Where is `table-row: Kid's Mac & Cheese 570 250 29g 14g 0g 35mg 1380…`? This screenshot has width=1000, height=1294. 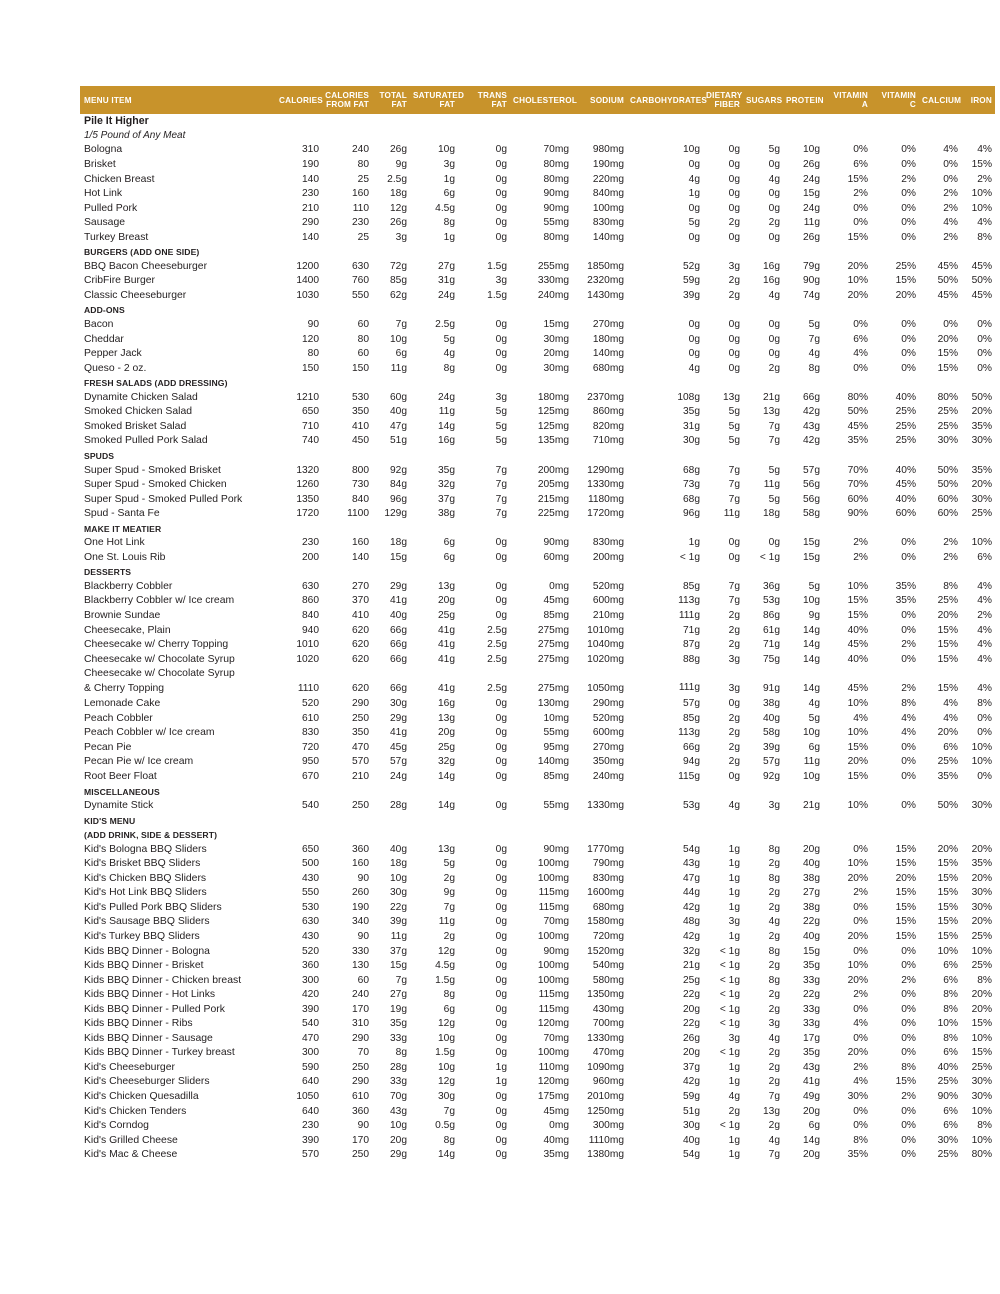
table-row: Kid's Mac & Cheese 570 250 29g 14g 0g 35mg 1380… is located at coordinates (537, 1155).